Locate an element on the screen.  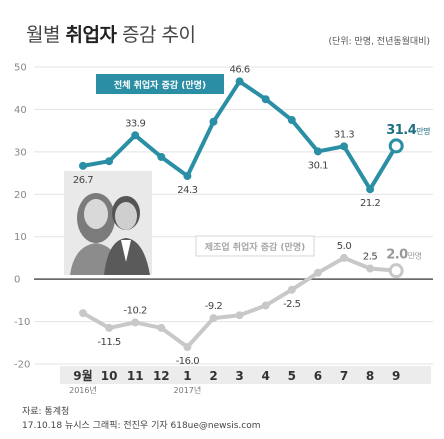
chart-title: 월별 취업자 증감 추이 is located at coordinates (111, 33).